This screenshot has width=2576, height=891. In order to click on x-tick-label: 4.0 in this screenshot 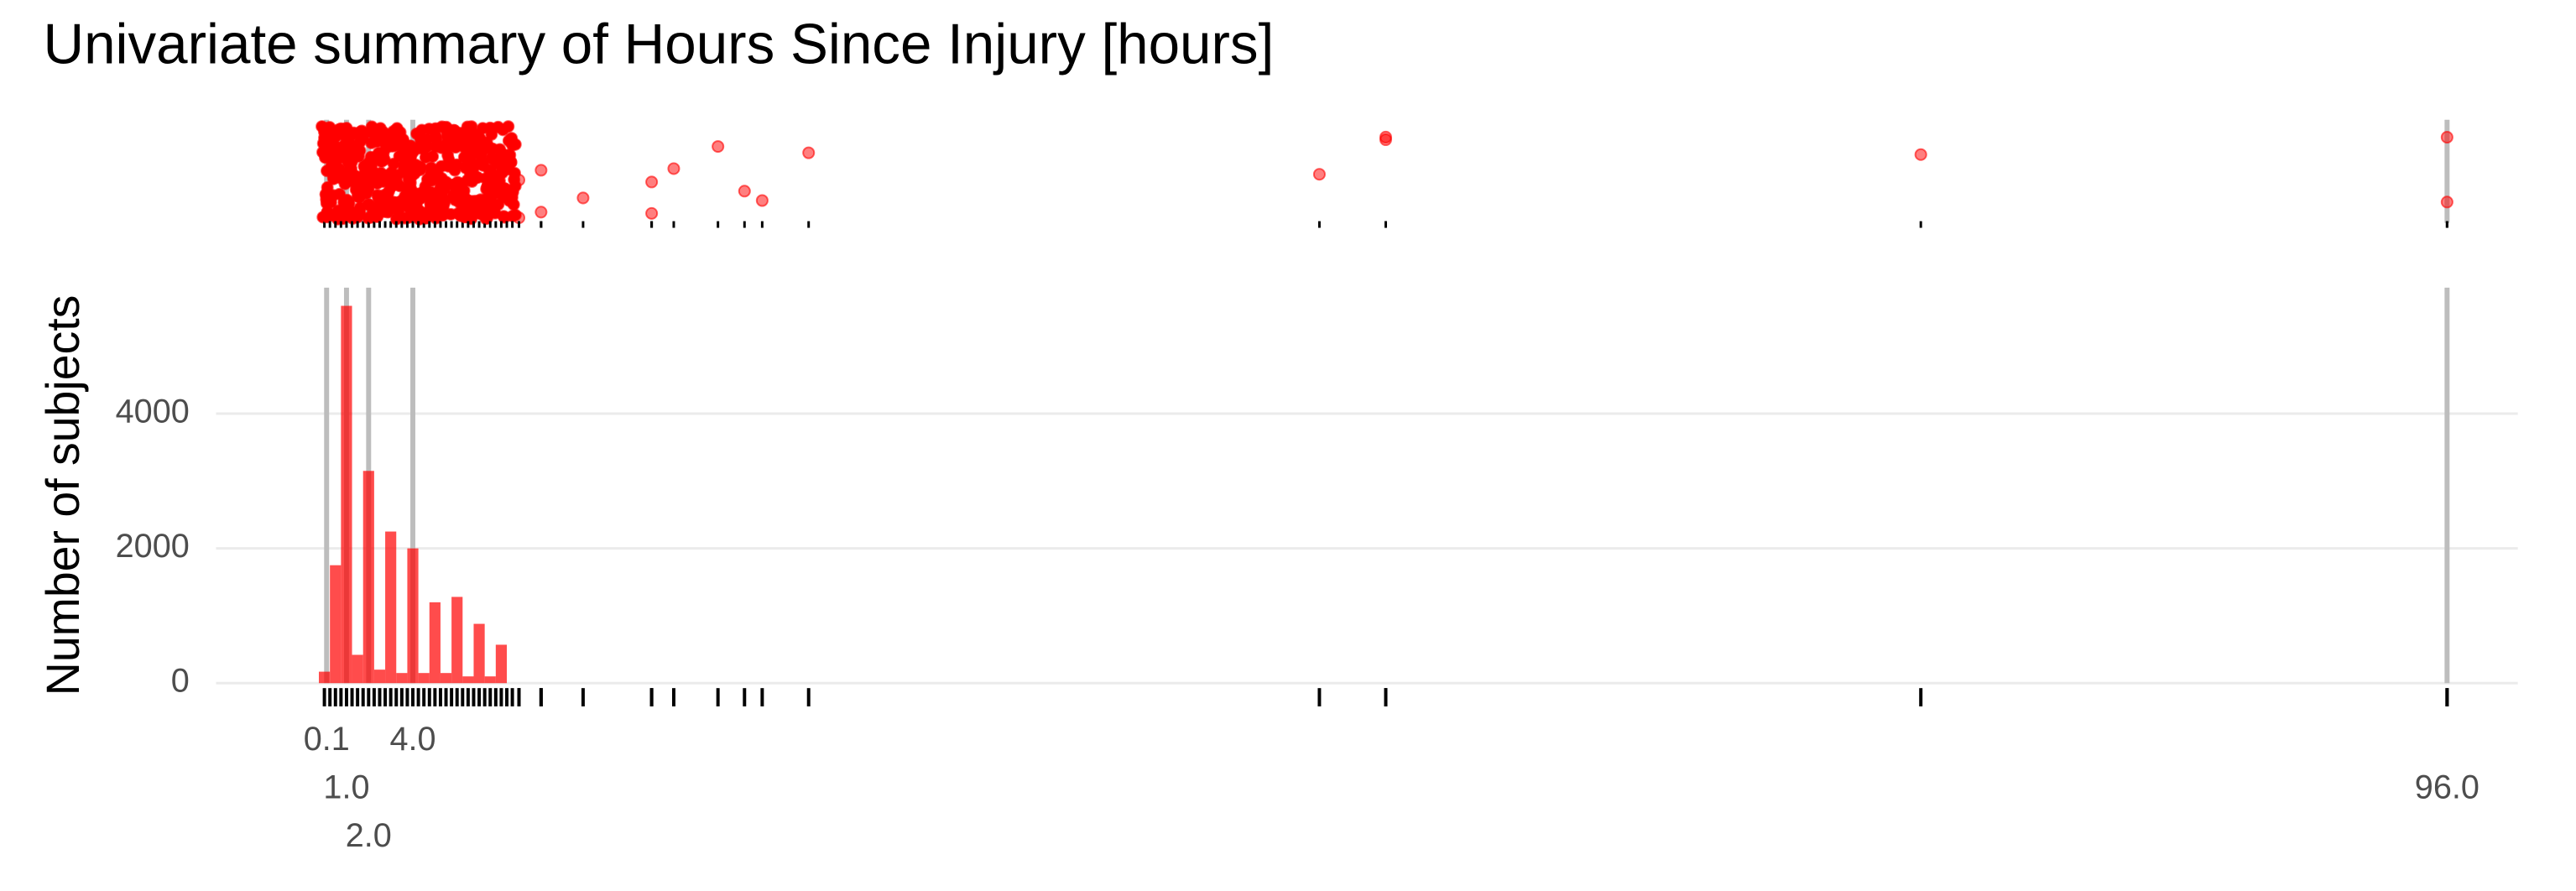, I will do `click(412, 739)`.